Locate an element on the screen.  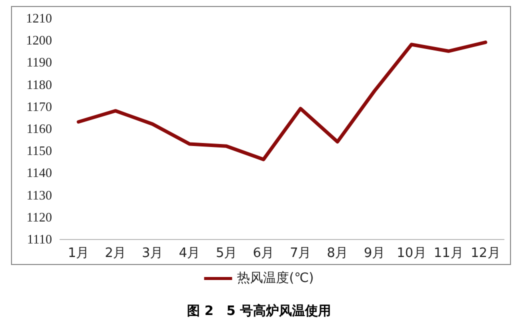
x-tick-label: 7月 is located at coordinates (301, 253).